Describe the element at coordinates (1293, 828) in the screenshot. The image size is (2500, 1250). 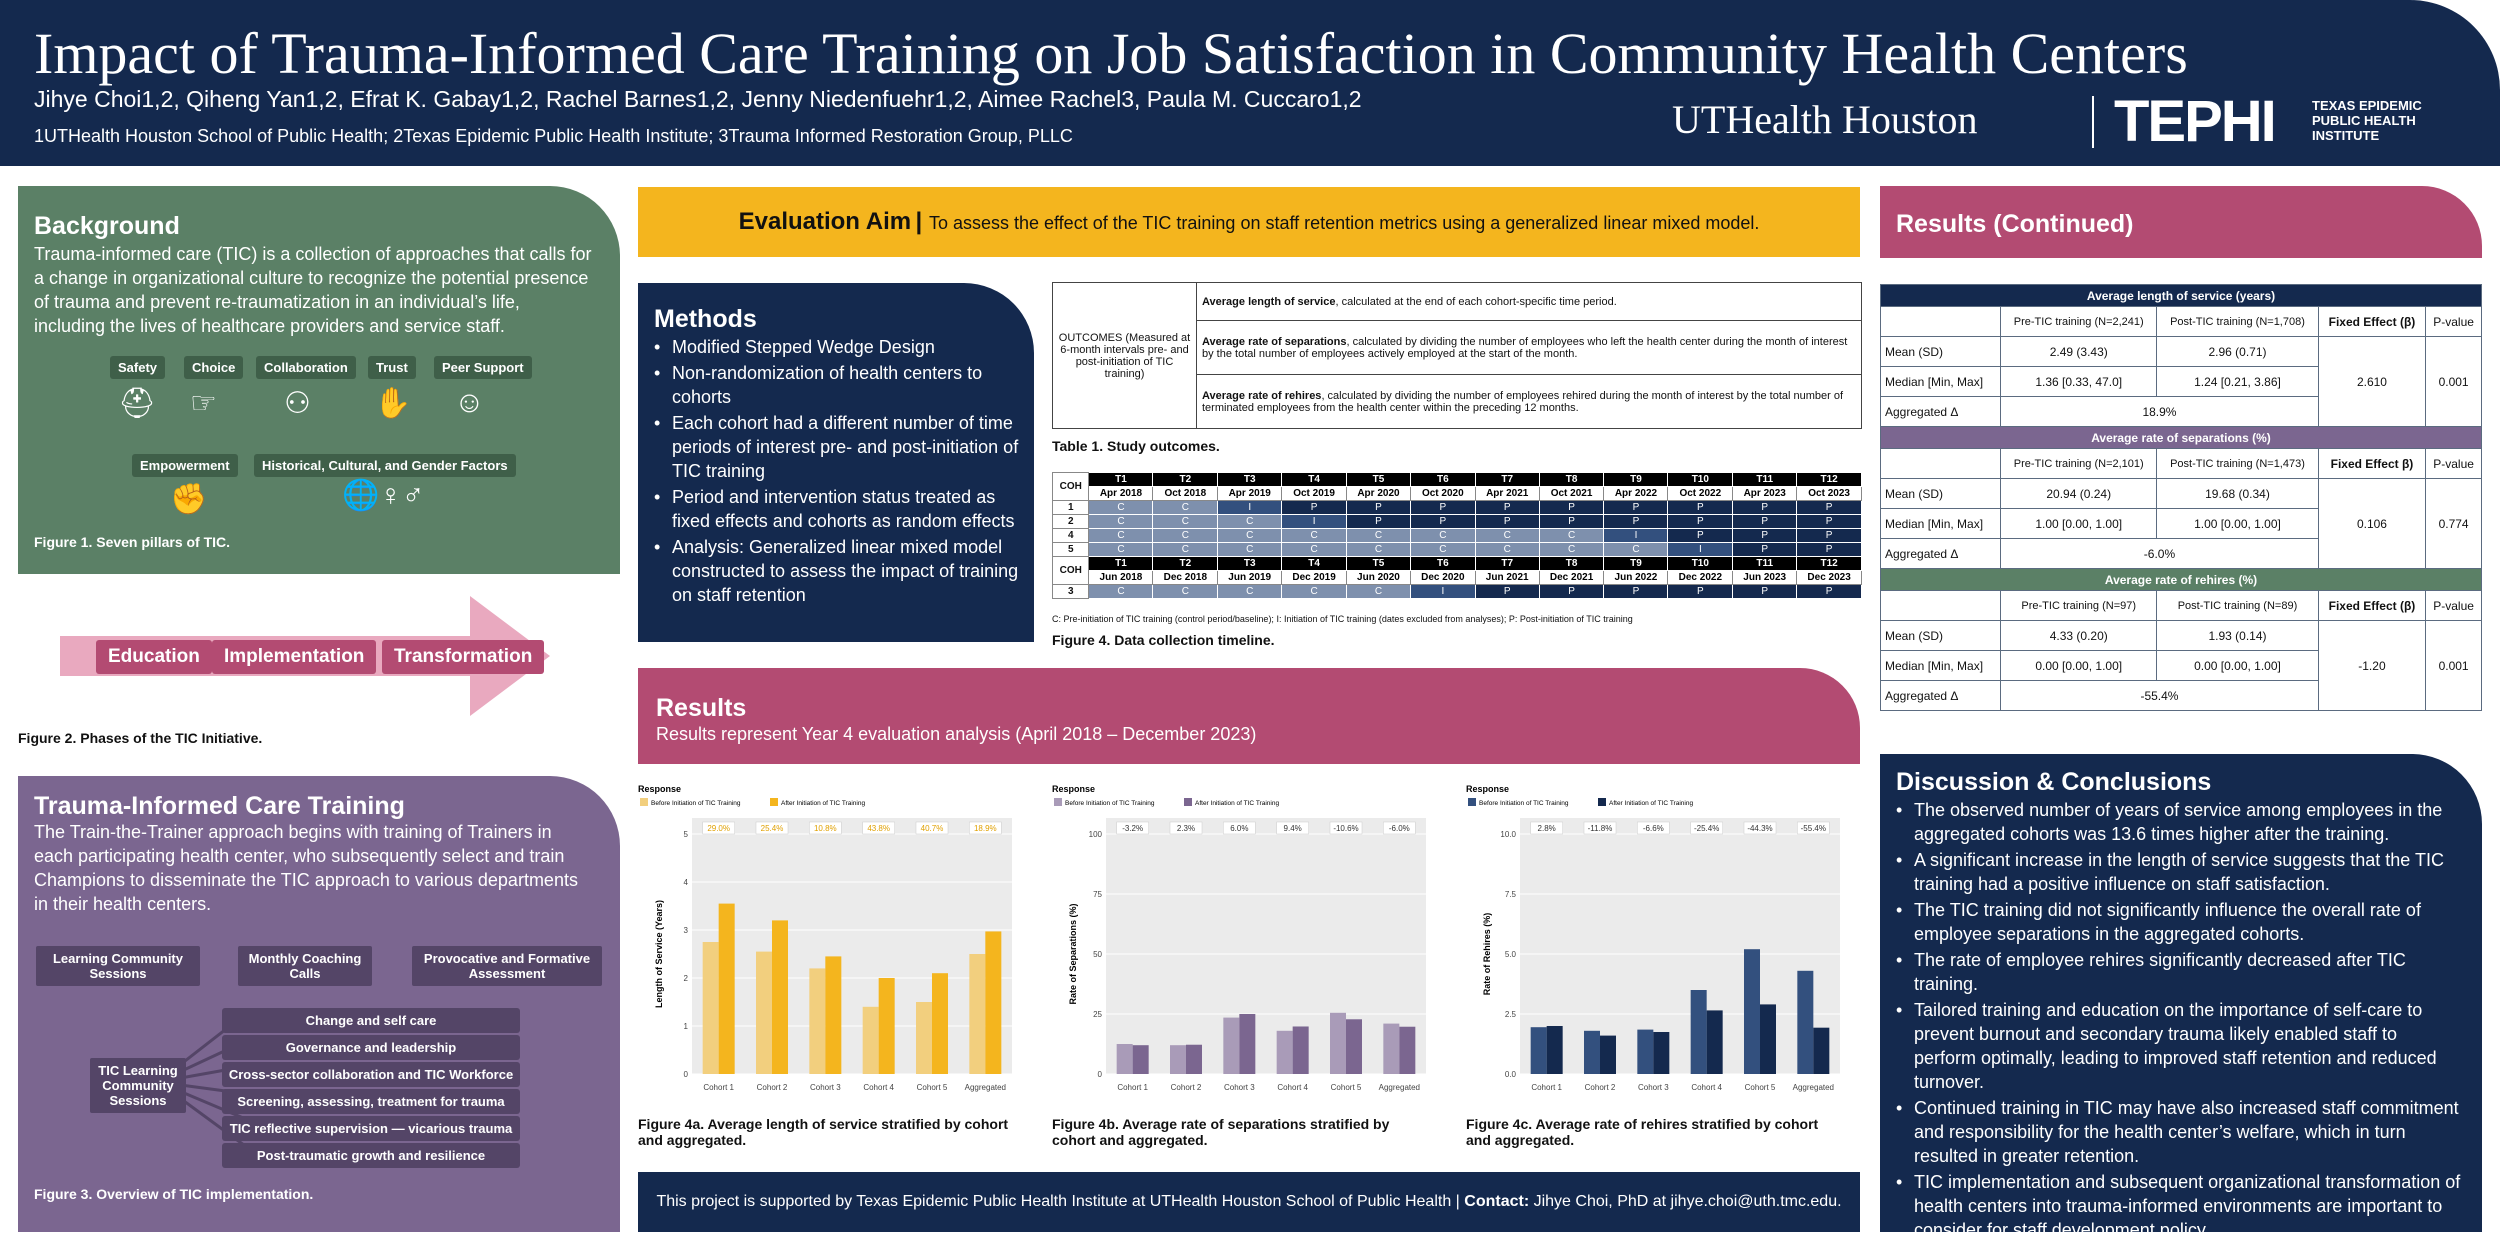
I see `data-label: 9.4%` at that location.